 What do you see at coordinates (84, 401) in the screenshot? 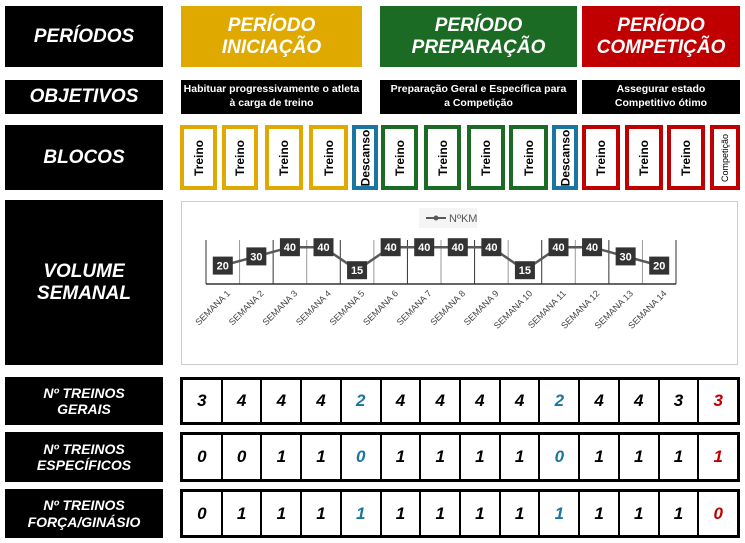
I see `label-gerais: Nº TREINOS GERAIS` at bounding box center [84, 401].